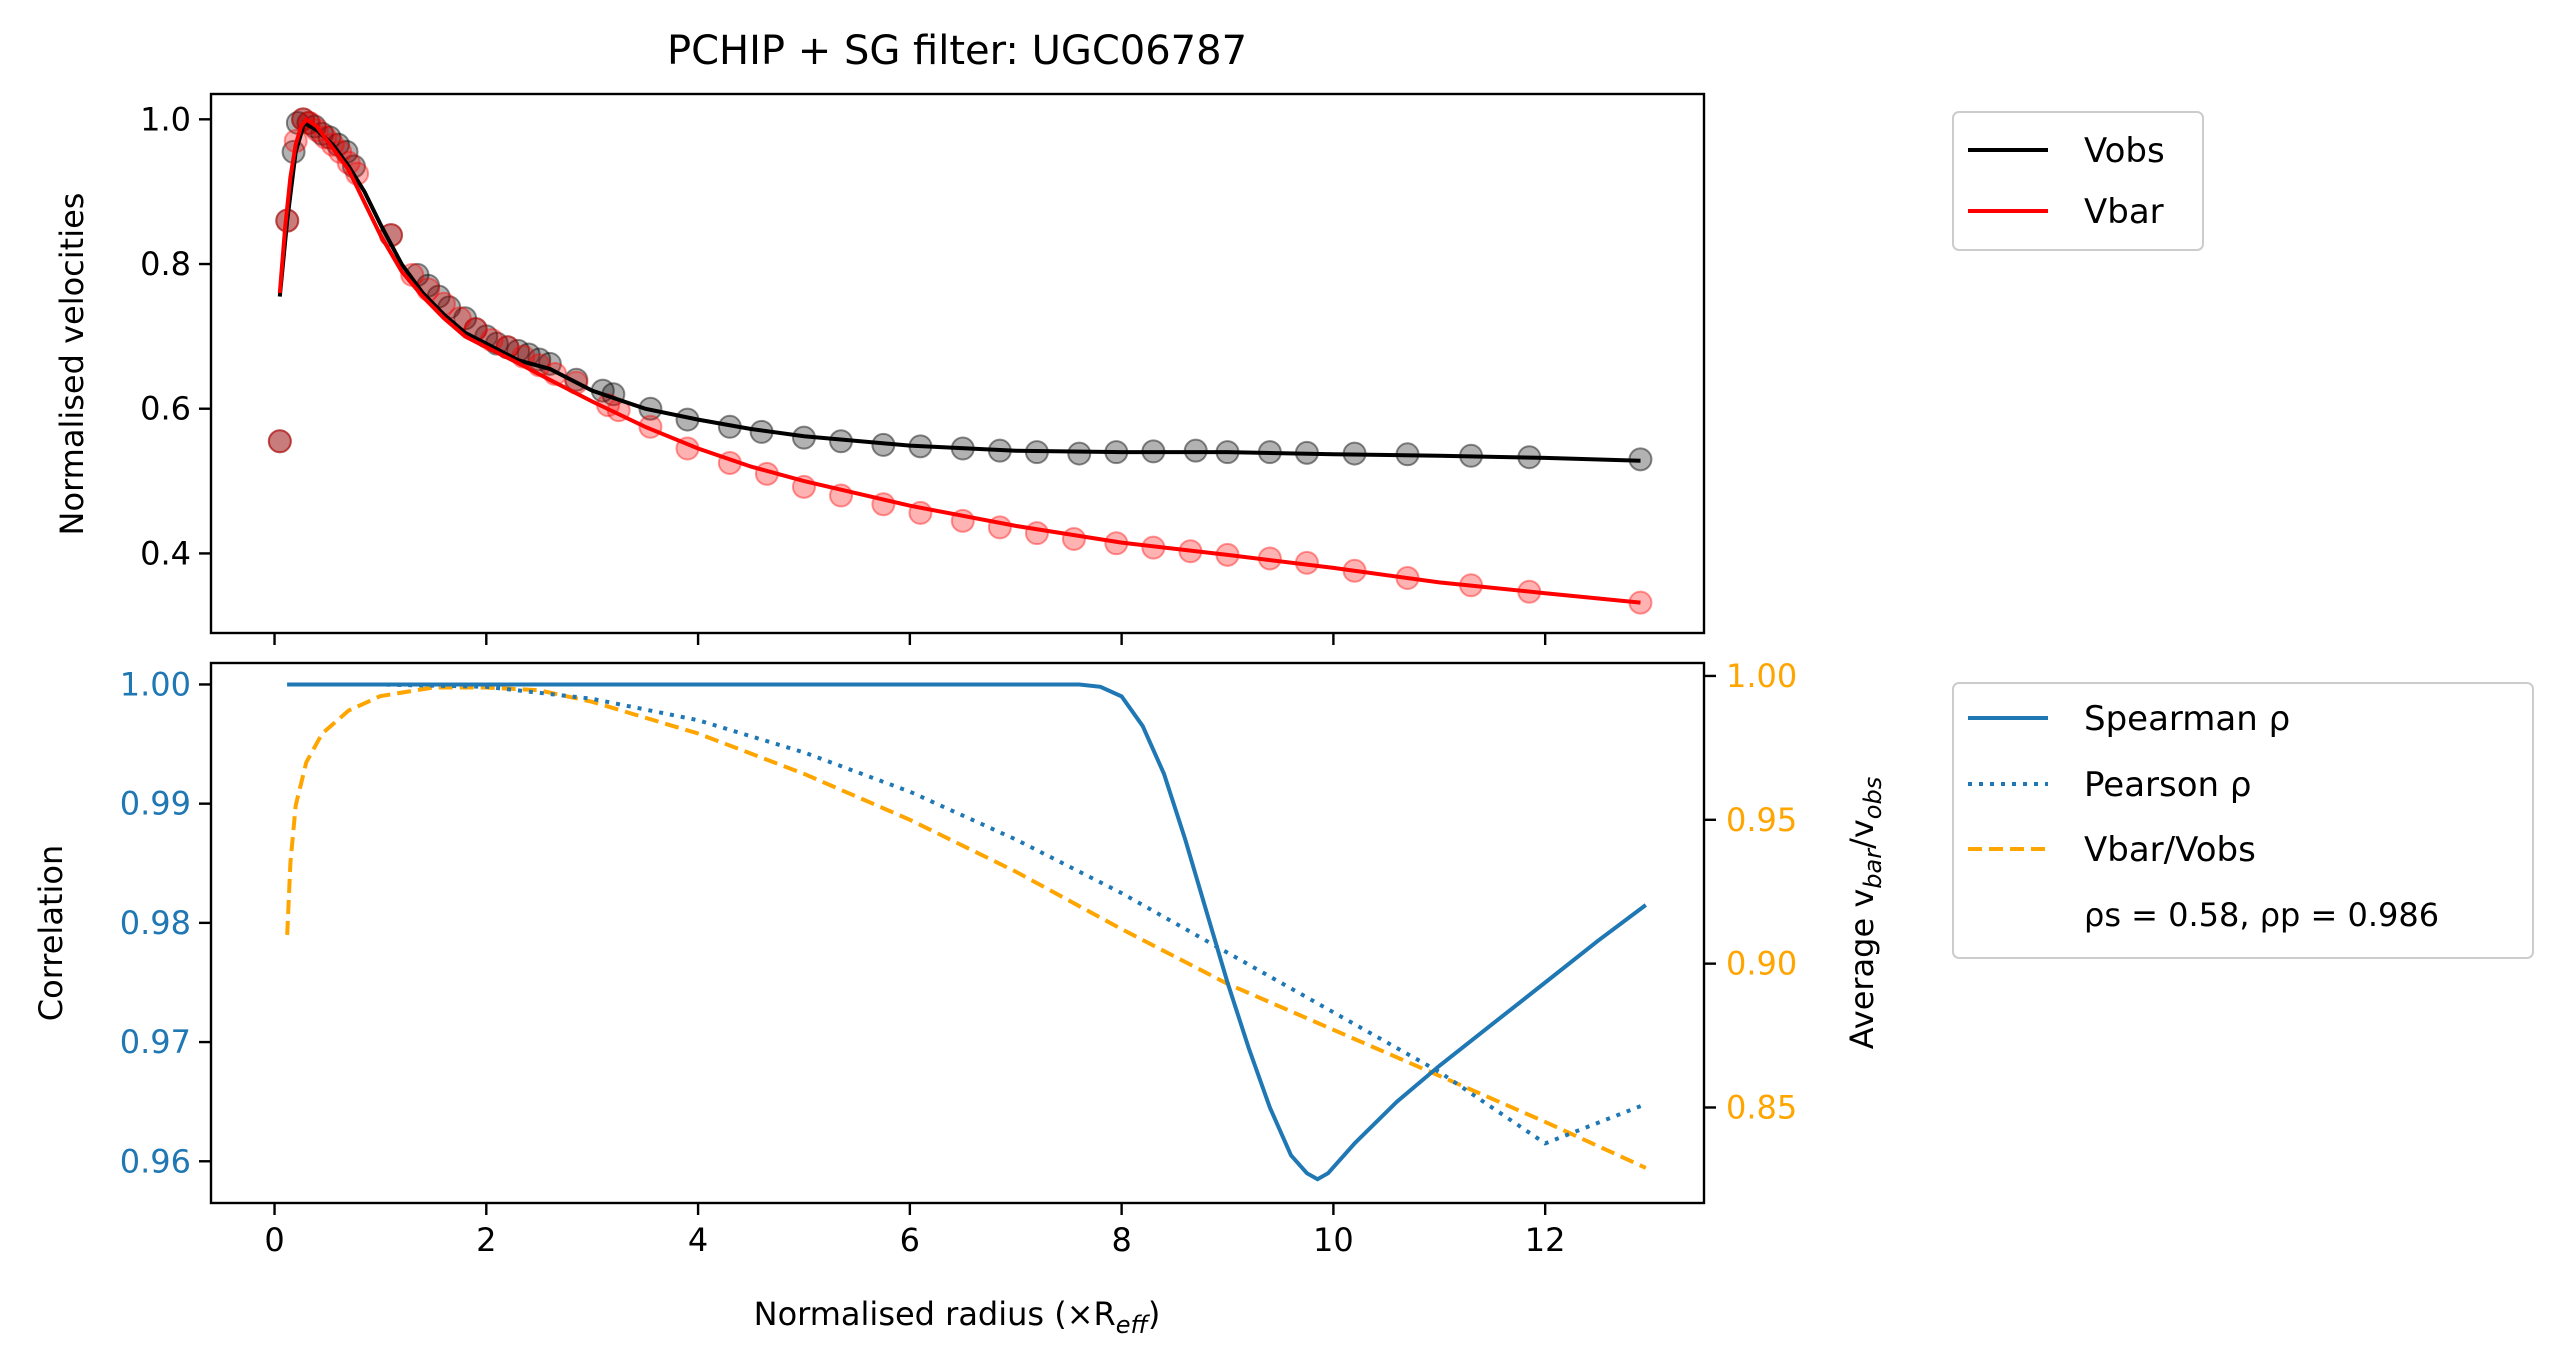 The width and height of the screenshot is (2555, 1362). I want to click on bottom-x-tick-label: 4, so click(698, 1240).